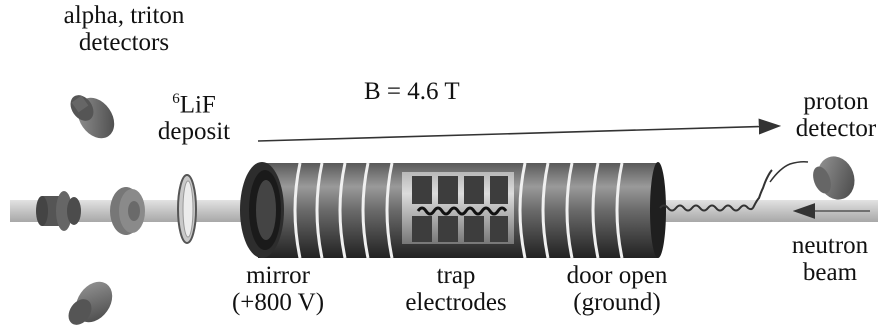 The height and width of the screenshot is (327, 888). What do you see at coordinates (176, 99) in the screenshot?
I see `lif-isotope-superscript: 6` at bounding box center [176, 99].